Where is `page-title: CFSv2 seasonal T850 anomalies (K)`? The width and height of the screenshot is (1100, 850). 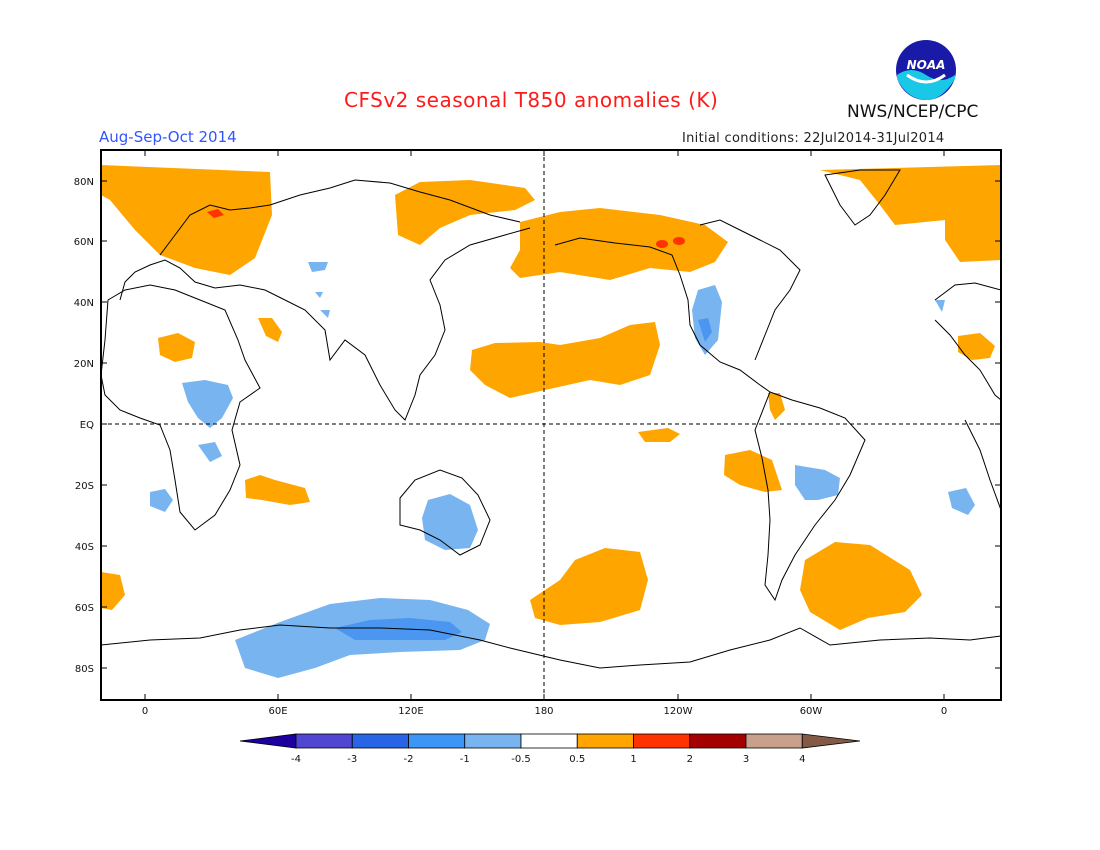
page-title: CFSv2 seasonal T850 anomalies (K) is located at coordinates (531, 100).